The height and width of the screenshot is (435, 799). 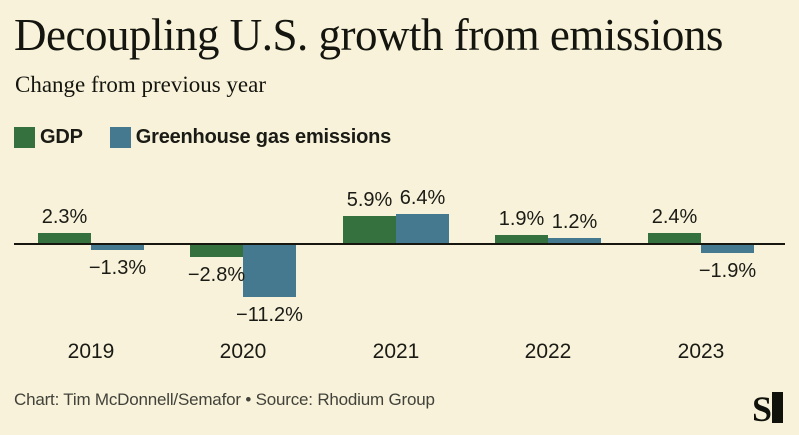 I want to click on svg-text: S, so click(x=763, y=407).